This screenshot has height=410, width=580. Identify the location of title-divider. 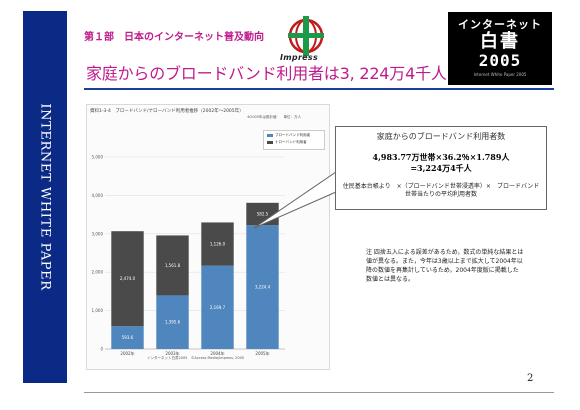
(319, 89).